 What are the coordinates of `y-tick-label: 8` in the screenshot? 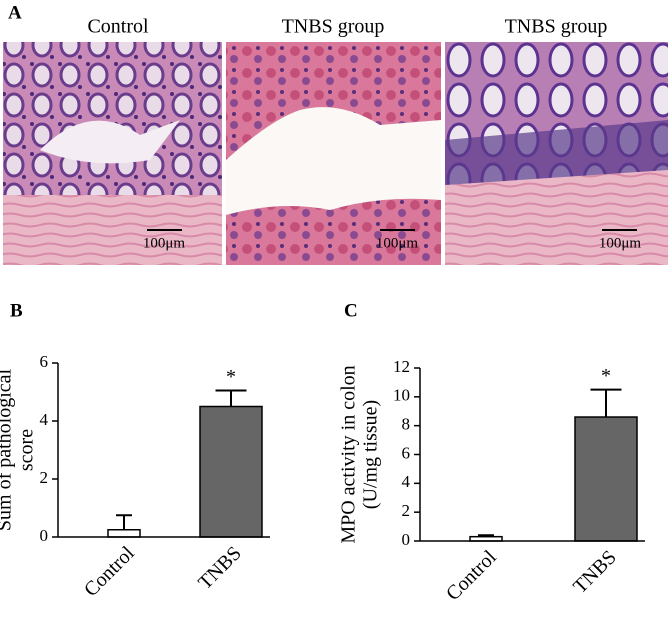 It's located at (406, 424).